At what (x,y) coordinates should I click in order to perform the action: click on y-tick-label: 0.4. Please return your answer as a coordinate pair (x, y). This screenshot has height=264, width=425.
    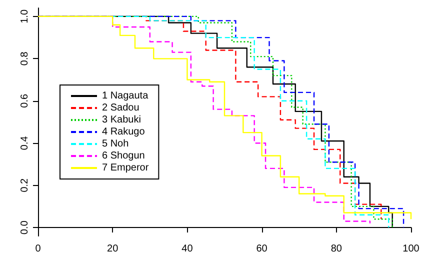
    Looking at the image, I should click on (25, 143).